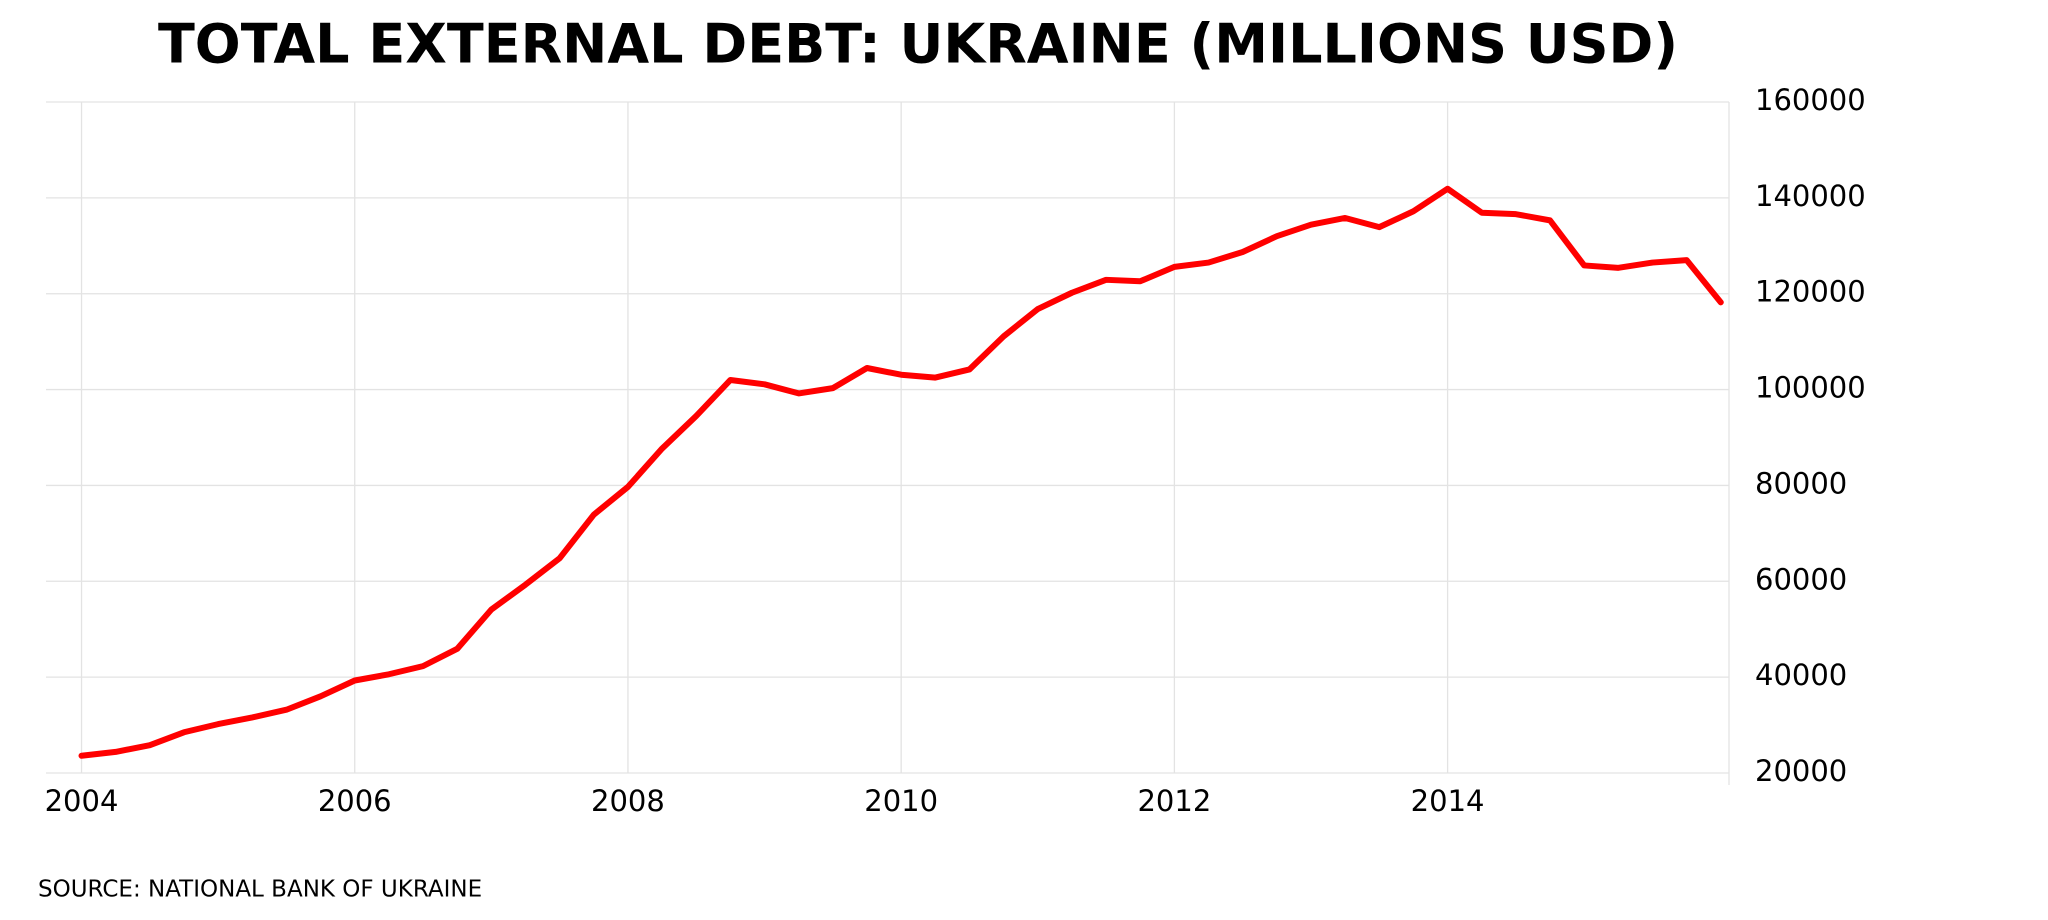 Image resolution: width=2048 pixels, height=920 pixels. What do you see at coordinates (1810, 292) in the screenshot?
I see `y-tick-label: 120000` at bounding box center [1810, 292].